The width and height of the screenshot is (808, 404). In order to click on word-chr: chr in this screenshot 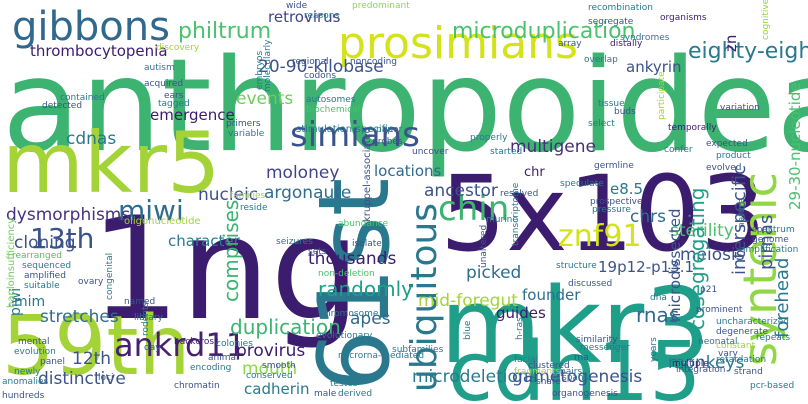, I will do `click(534, 172)`.